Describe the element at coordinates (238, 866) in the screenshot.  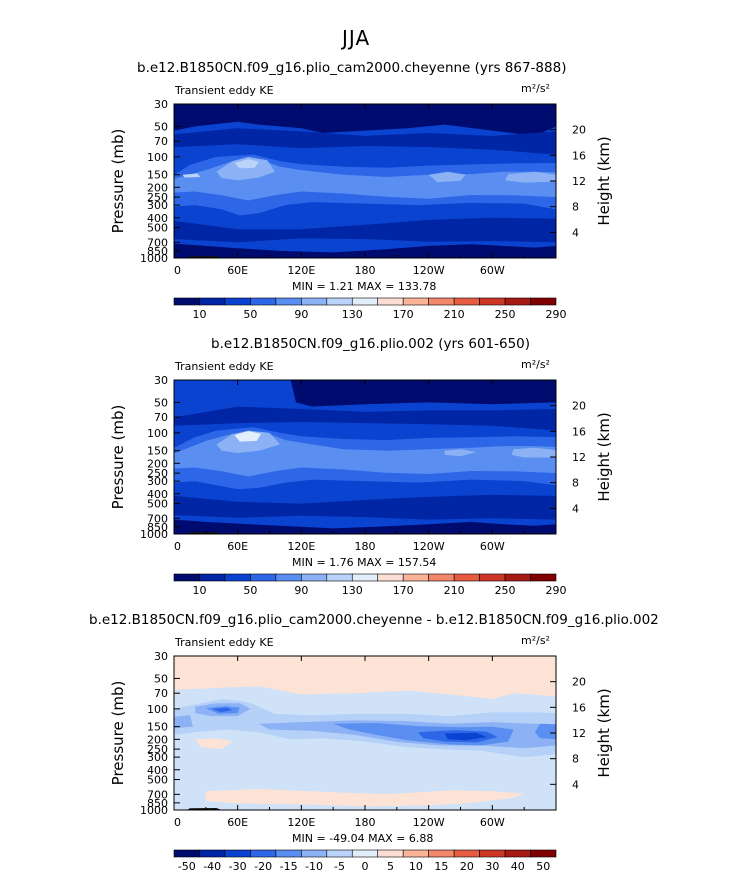
I see `colorbar-label: -30` at that location.